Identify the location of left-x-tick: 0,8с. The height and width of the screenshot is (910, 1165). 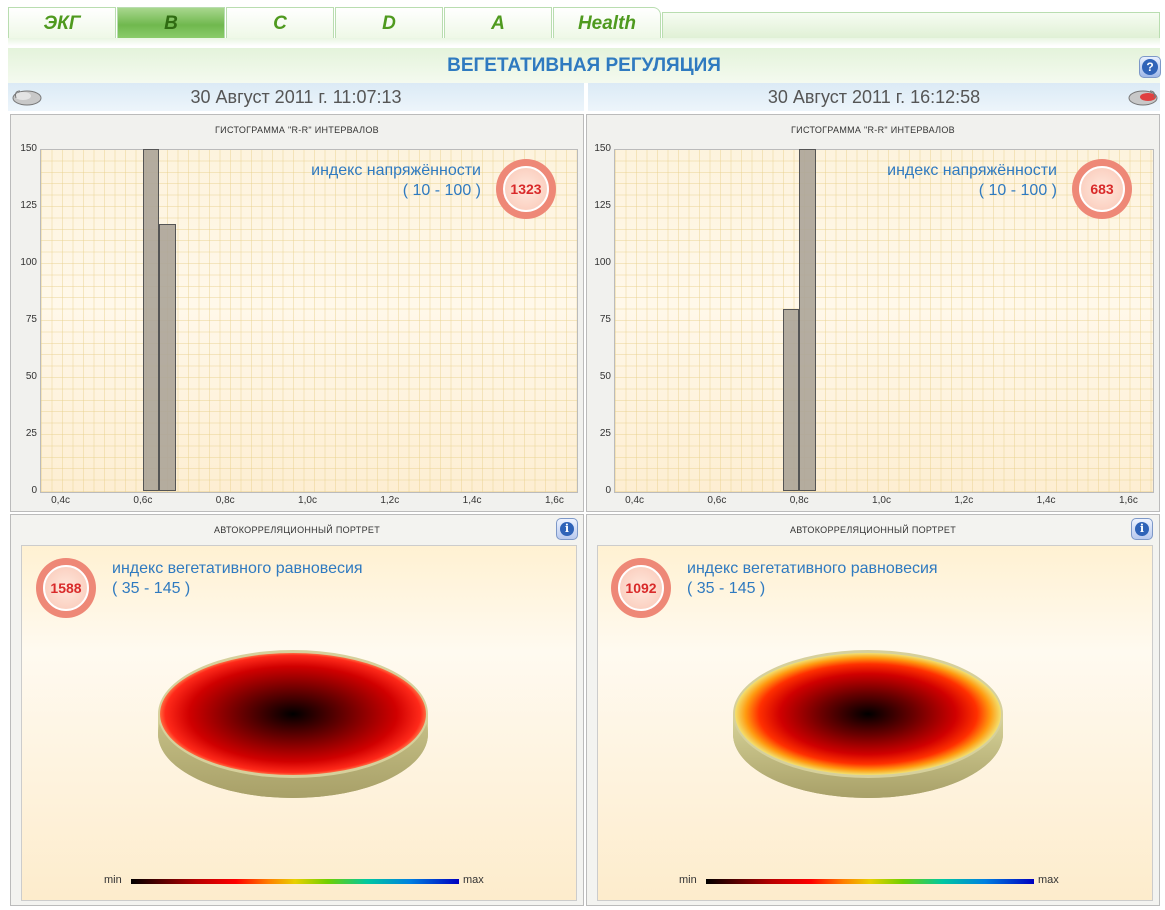
(225, 500).